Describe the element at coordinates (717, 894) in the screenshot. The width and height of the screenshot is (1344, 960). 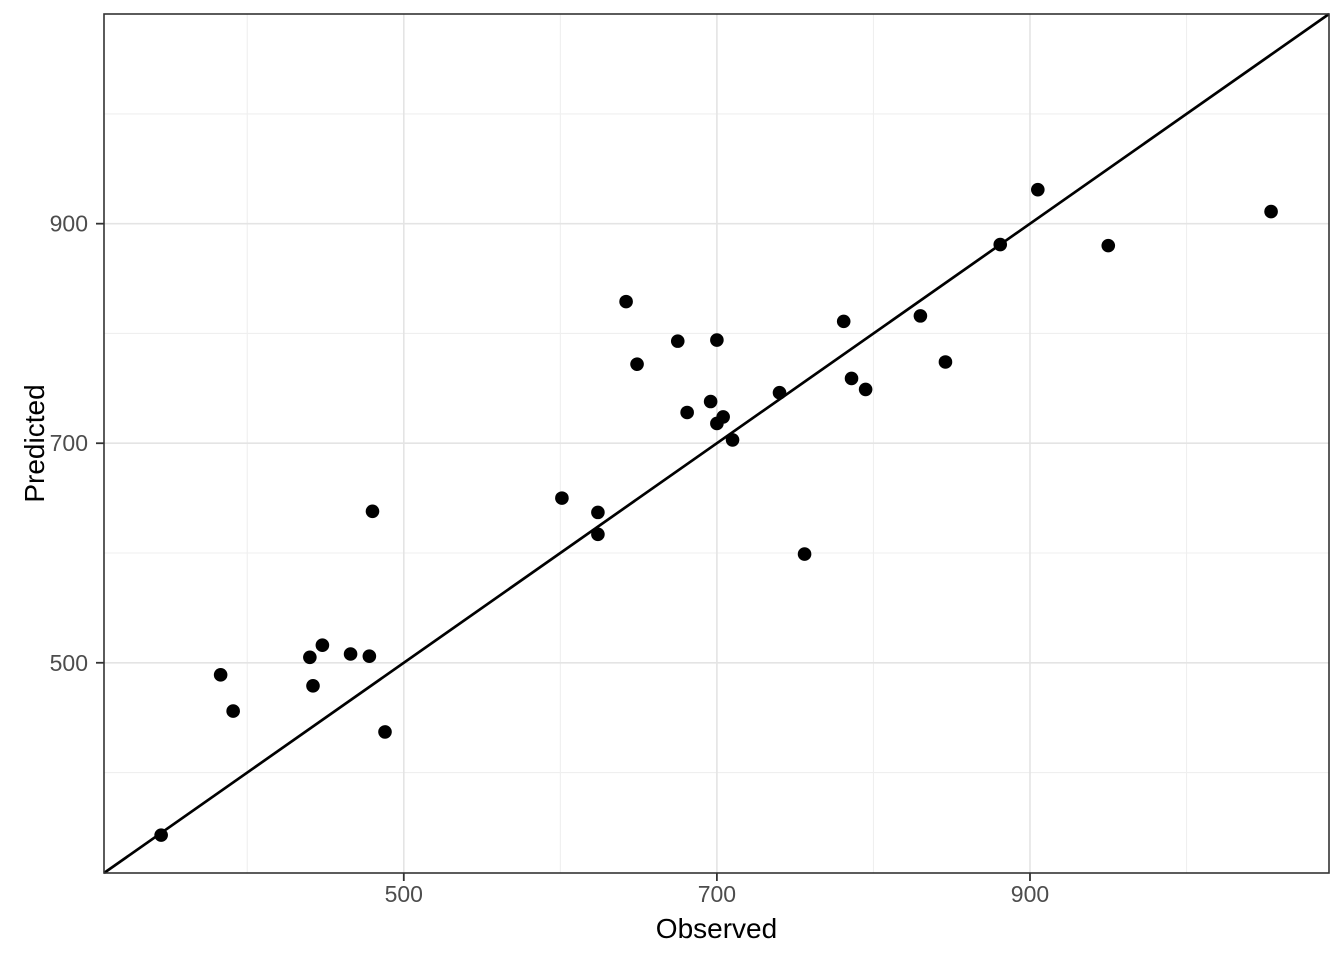
I see `x-tick-label-700: 700` at that location.